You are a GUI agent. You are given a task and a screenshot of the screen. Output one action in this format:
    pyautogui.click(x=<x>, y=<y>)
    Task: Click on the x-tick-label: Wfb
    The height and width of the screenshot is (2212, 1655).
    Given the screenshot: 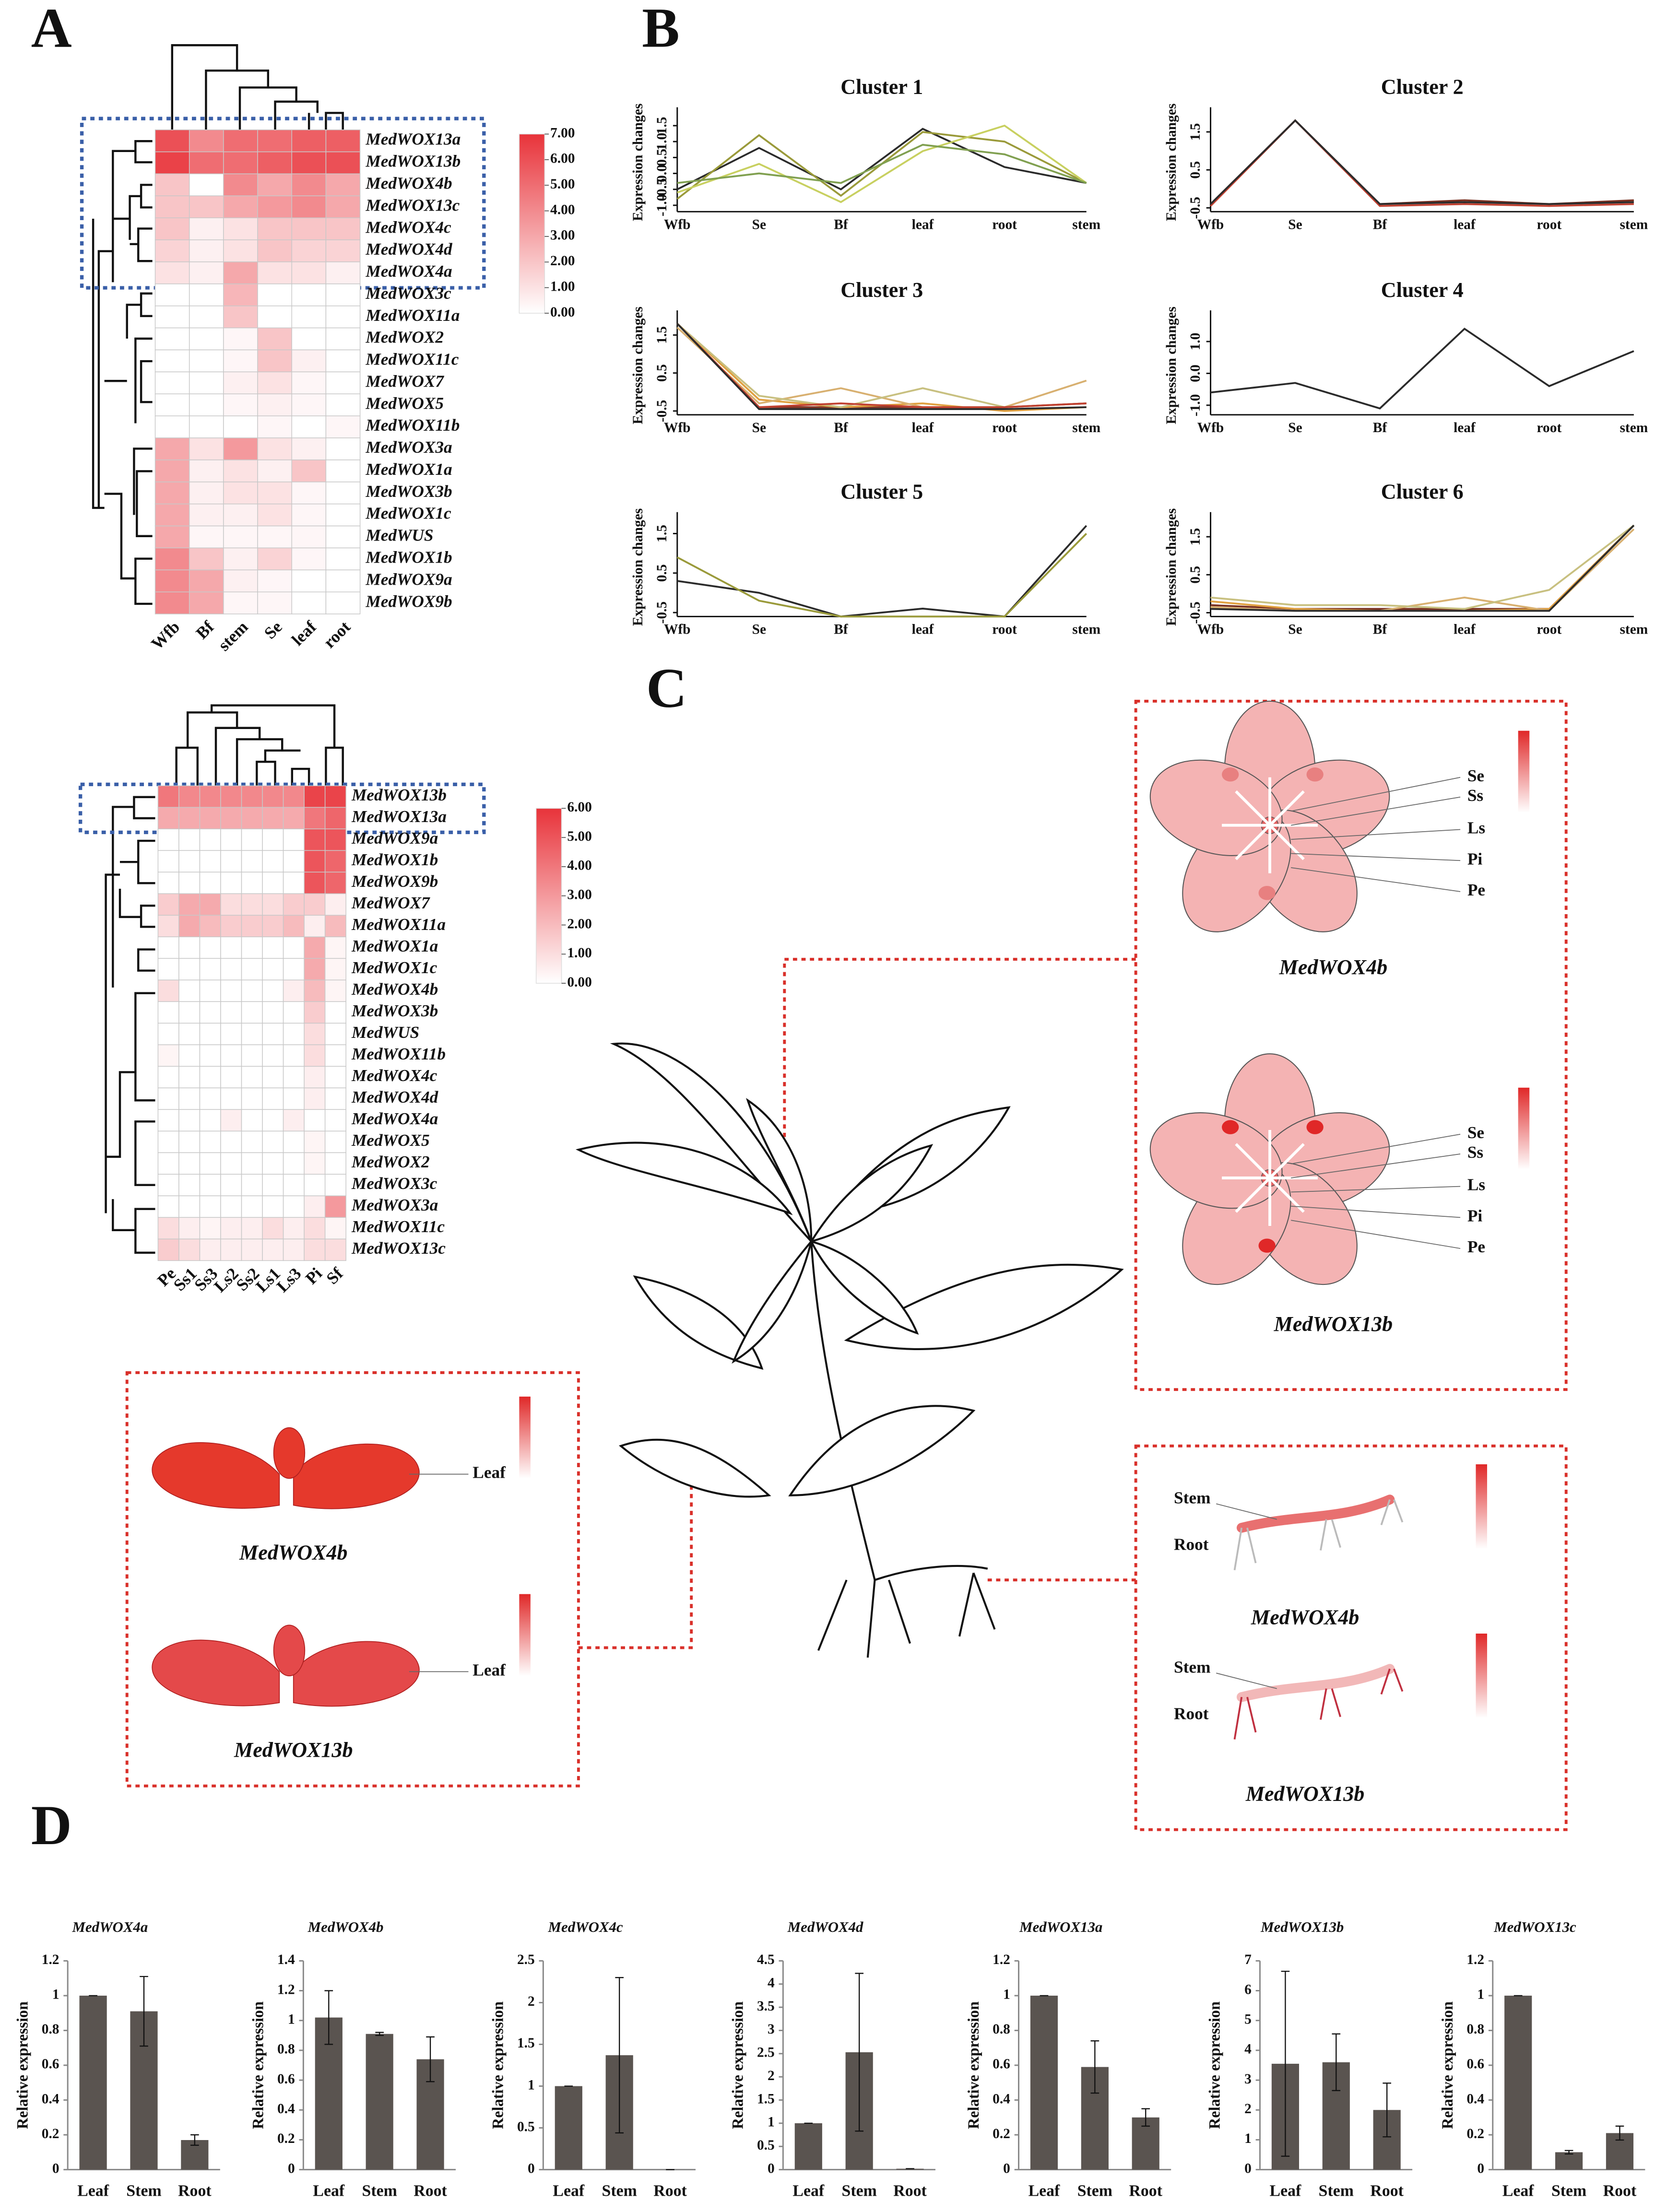 What is the action you would take?
    pyautogui.click(x=677, y=224)
    